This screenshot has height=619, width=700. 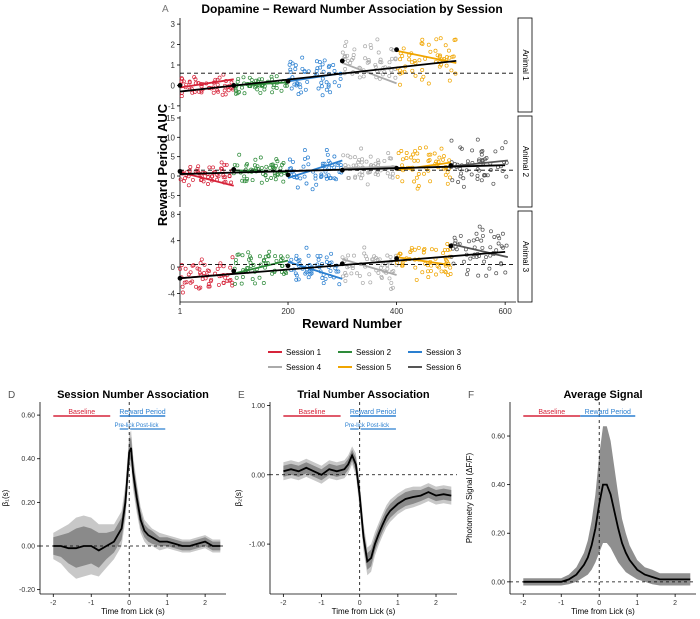 I want to click on y-tick-label: 5, so click(x=173, y=157).